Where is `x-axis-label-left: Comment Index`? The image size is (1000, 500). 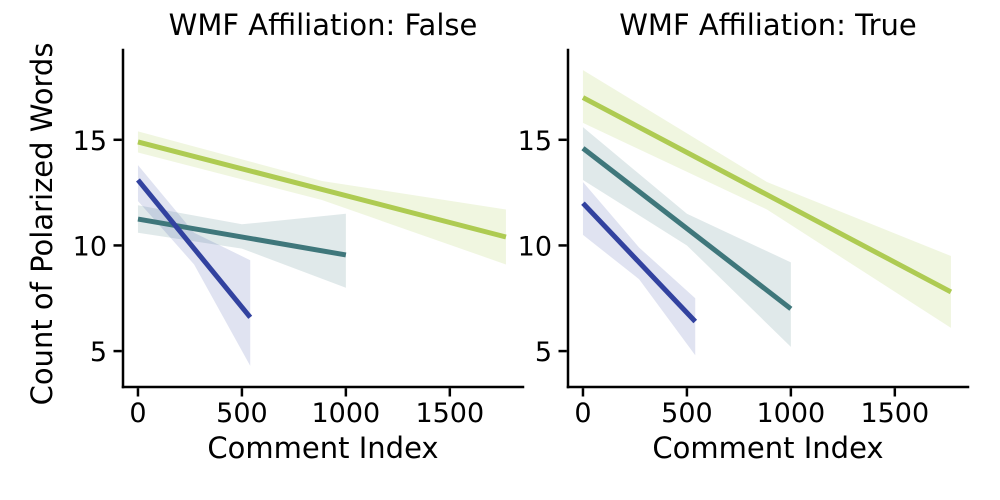
x-axis-label-left: Comment Index is located at coordinates (323, 448).